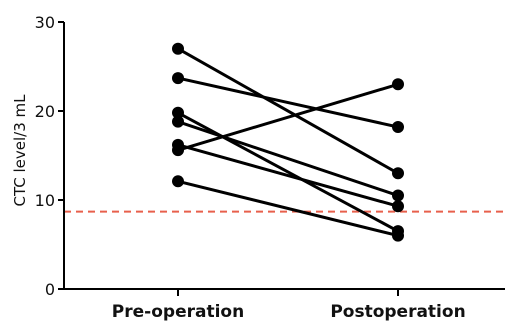  What do you see at coordinates (397, 312) in the screenshot?
I see `x-category-label: Postoperation` at bounding box center [397, 312].